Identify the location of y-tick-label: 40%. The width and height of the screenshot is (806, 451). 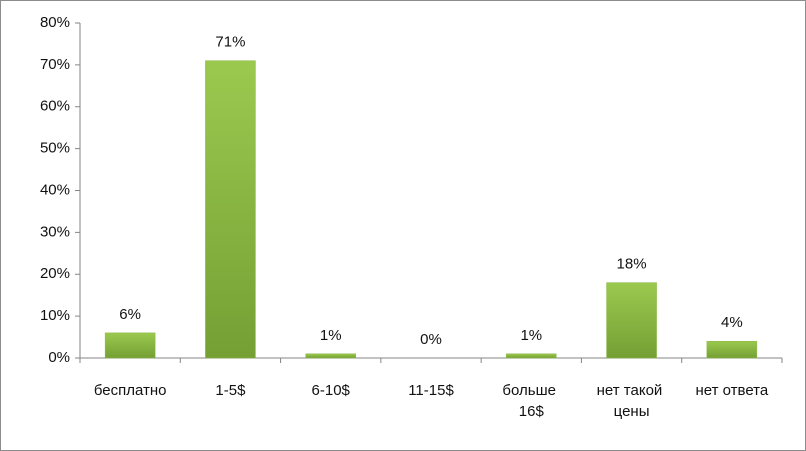
(55, 189).